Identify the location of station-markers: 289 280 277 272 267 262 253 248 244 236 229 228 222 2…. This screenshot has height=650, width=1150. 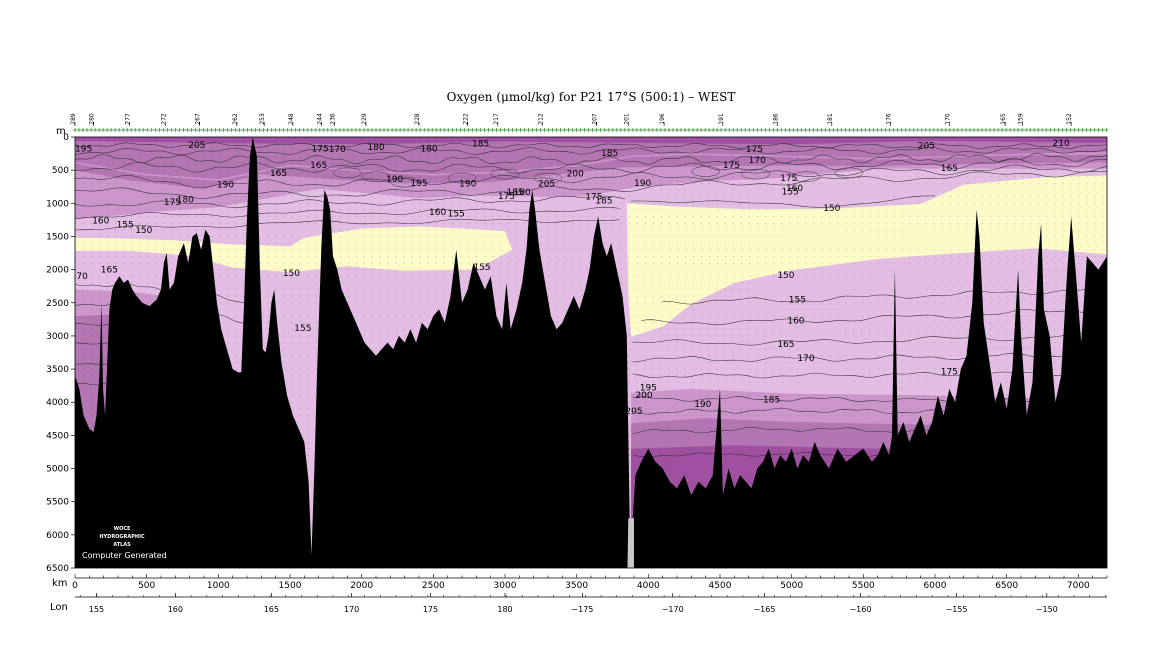
(589, 122).